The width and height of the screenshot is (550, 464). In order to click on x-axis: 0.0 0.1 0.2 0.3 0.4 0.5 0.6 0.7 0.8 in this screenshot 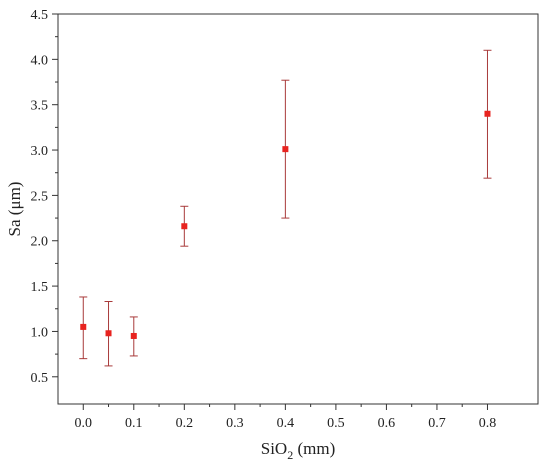, I will do `click(286, 417)`.